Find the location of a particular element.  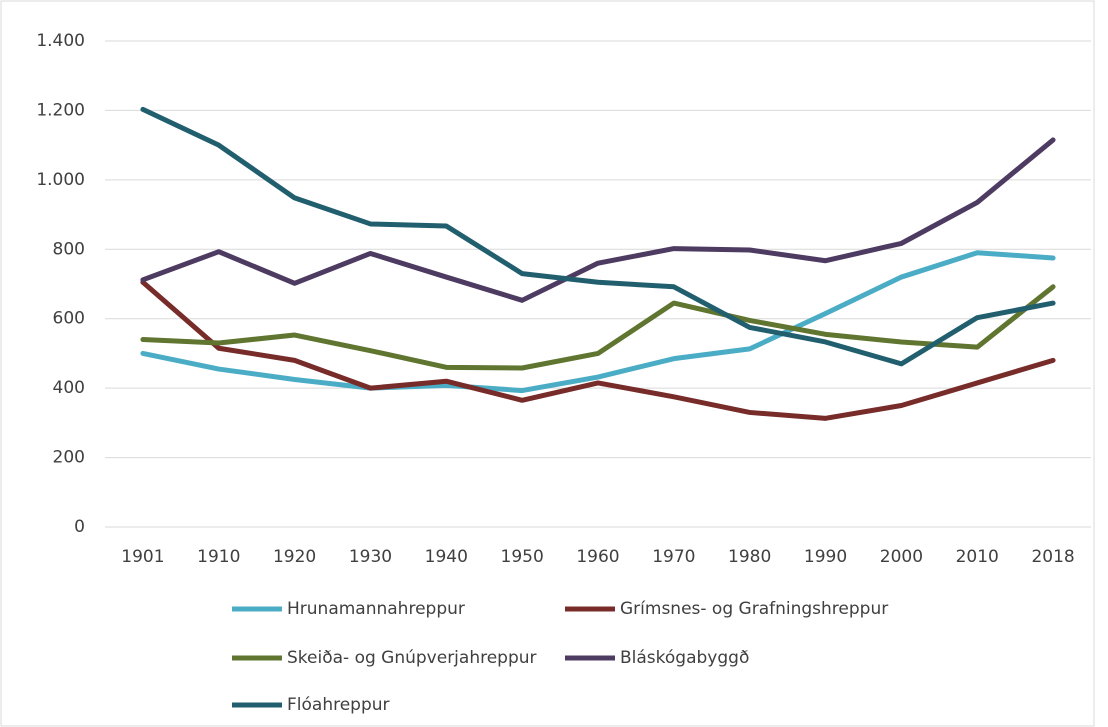

x-tick-label: 1960 is located at coordinates (597, 557).